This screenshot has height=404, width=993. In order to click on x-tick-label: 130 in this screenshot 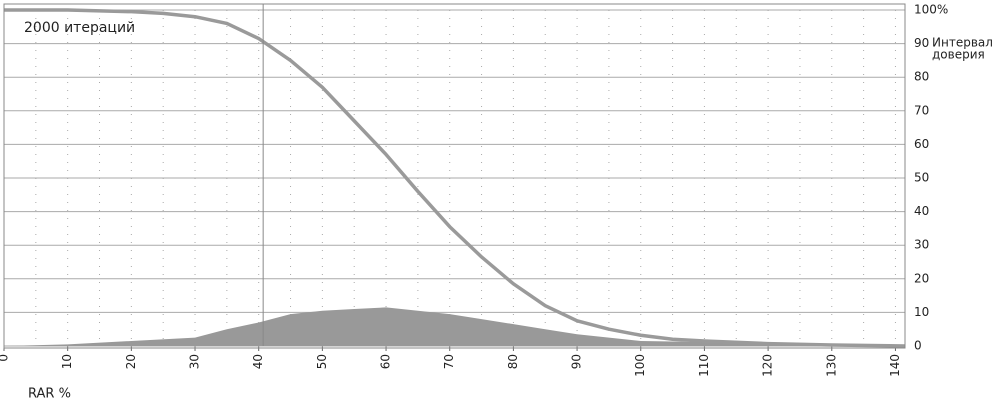, I will do `click(831, 365)`.